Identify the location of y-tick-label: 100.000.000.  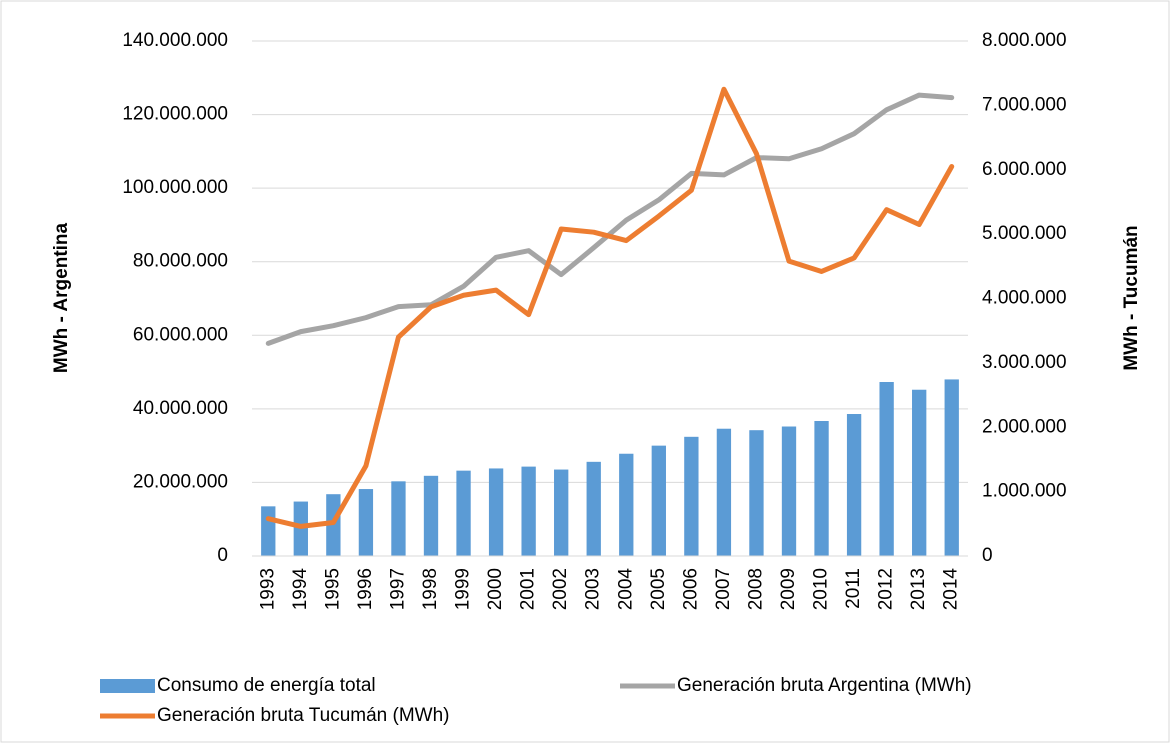
(175, 187).